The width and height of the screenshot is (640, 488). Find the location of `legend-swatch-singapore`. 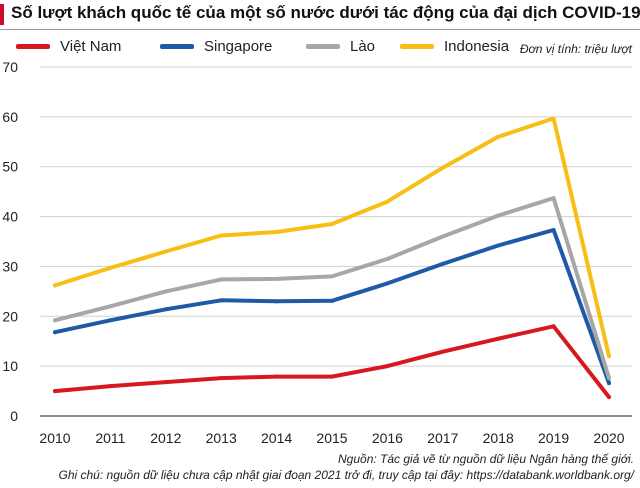

legend-swatch-singapore is located at coordinates (177, 46).